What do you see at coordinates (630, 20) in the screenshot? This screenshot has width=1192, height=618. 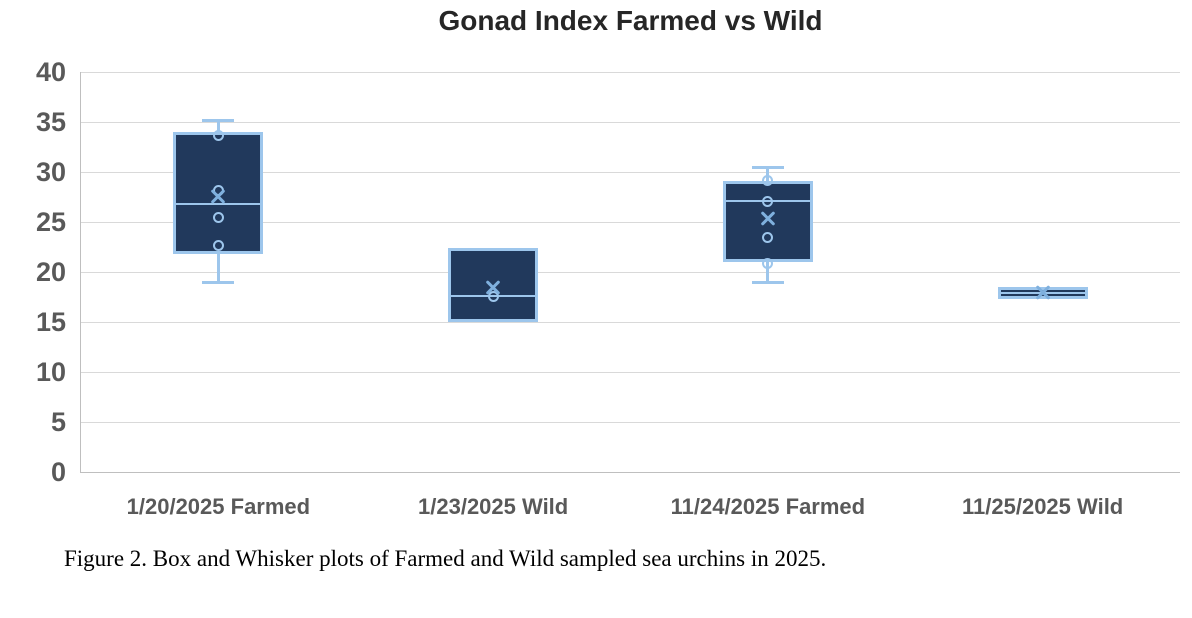 I see `chart-title: Gonad Index Farmed vs Wild` at bounding box center [630, 20].